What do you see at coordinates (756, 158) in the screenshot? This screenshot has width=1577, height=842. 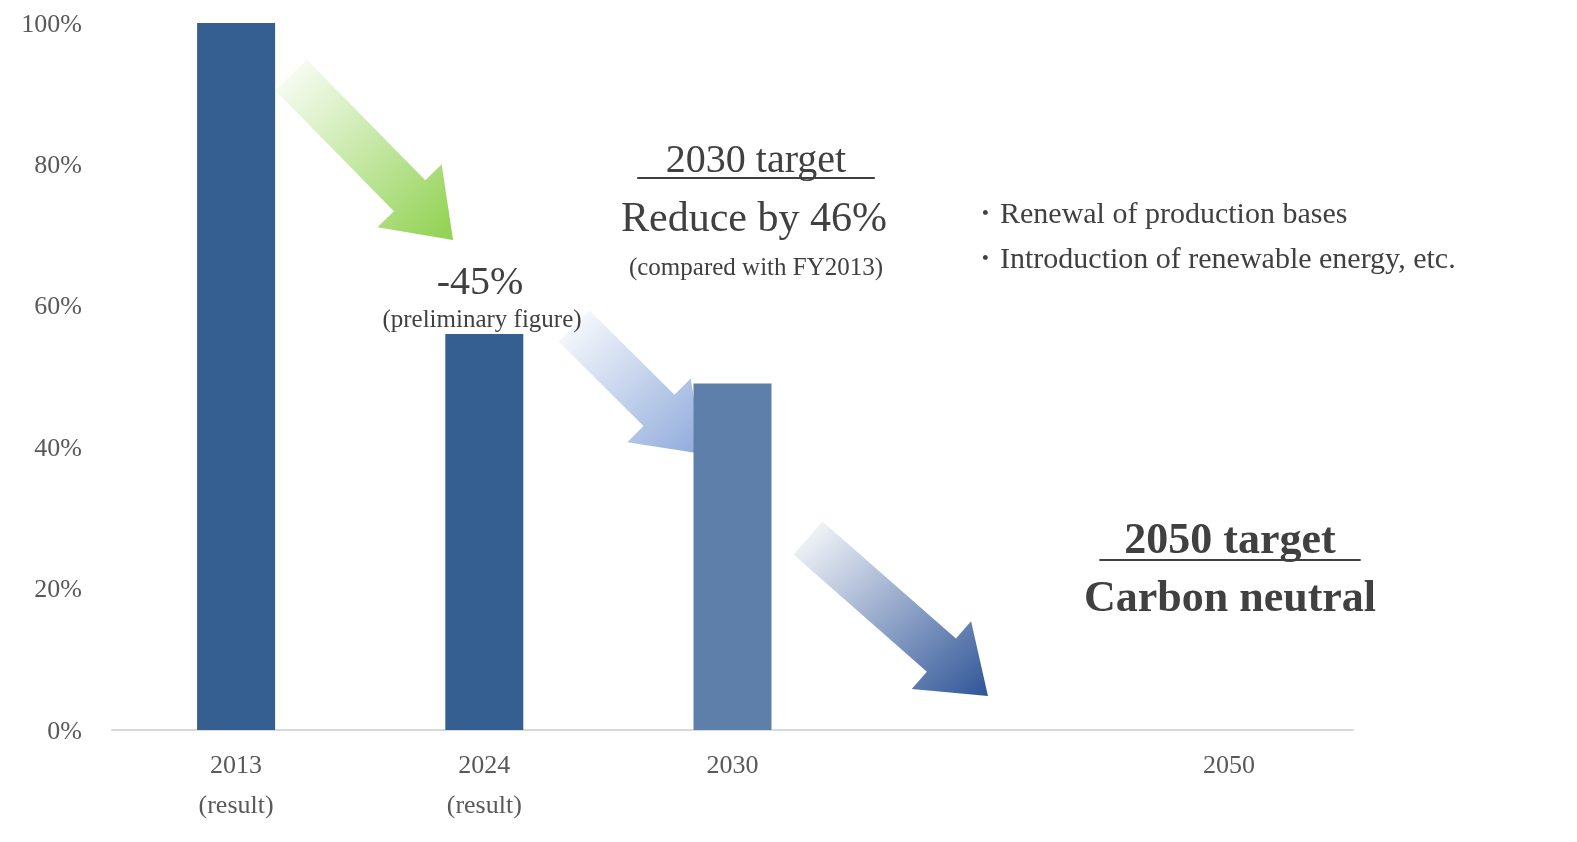 I see `annotation: 2030 target` at bounding box center [756, 158].